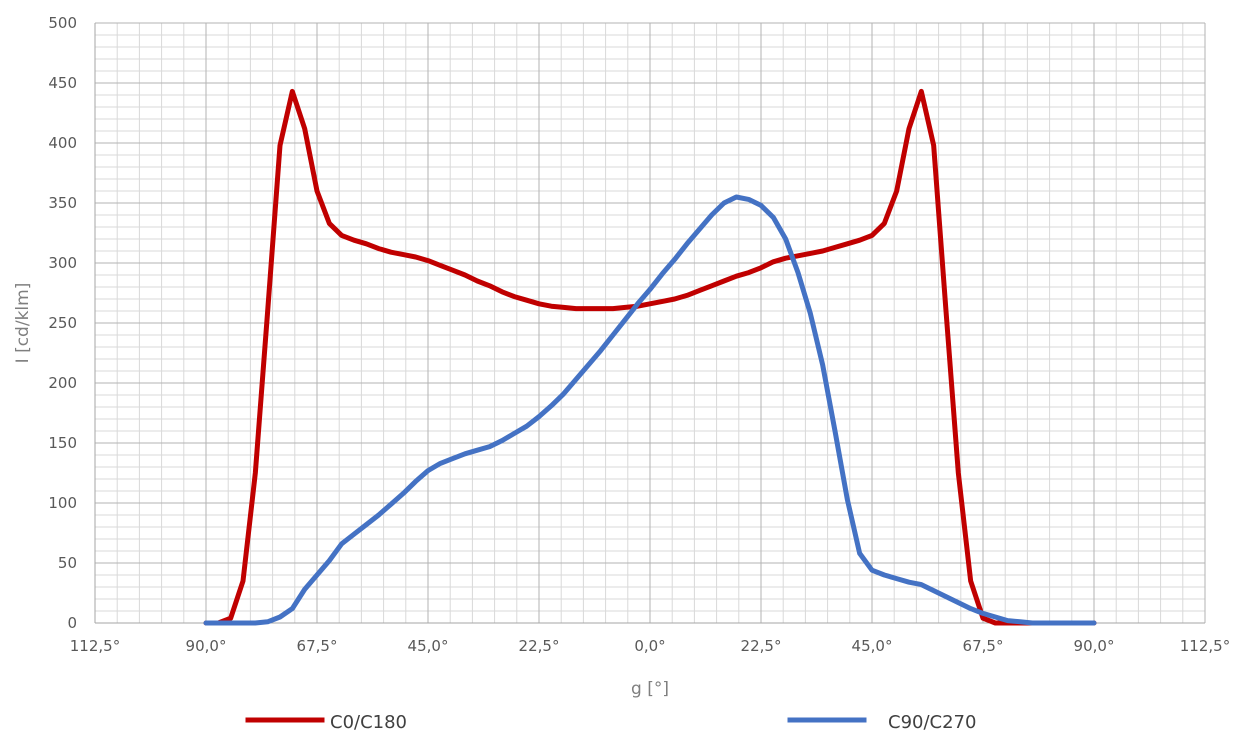  What do you see at coordinates (72, 623) in the screenshot?
I see `y-tick-label: 0` at bounding box center [72, 623].